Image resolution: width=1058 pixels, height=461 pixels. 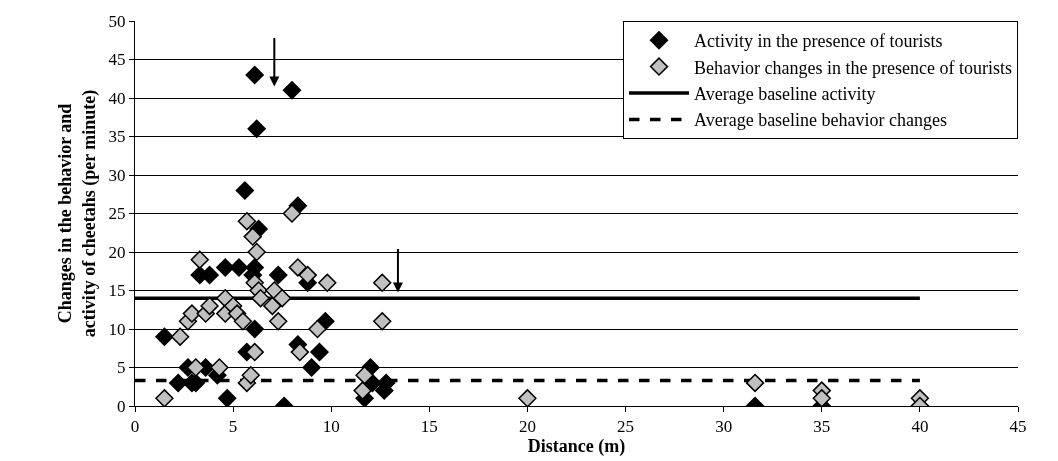 I want to click on x-tick-label: 5, so click(x=233, y=427).